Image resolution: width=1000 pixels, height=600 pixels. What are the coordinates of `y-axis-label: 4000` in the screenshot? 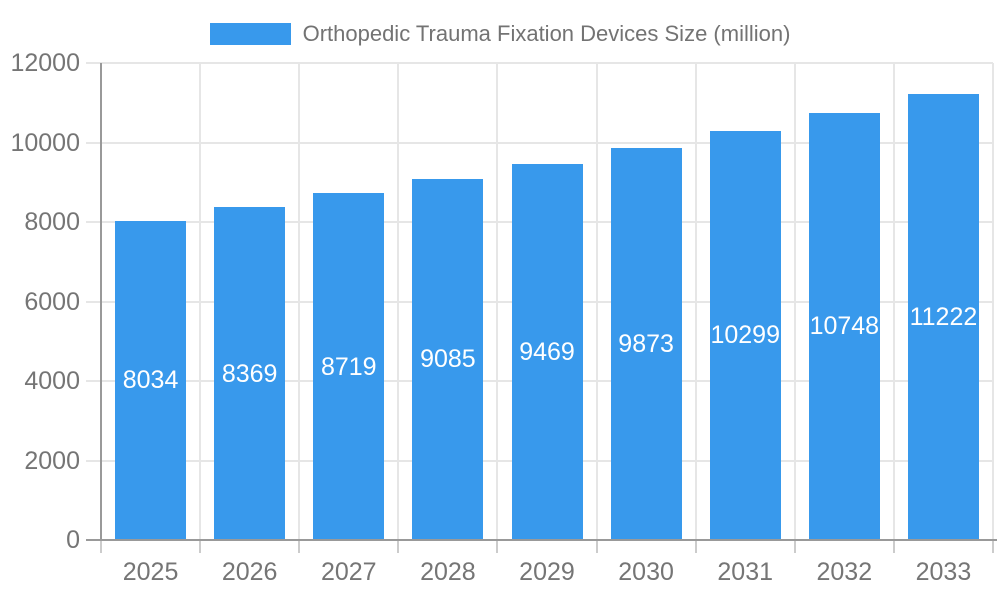 It's located at (52, 381).